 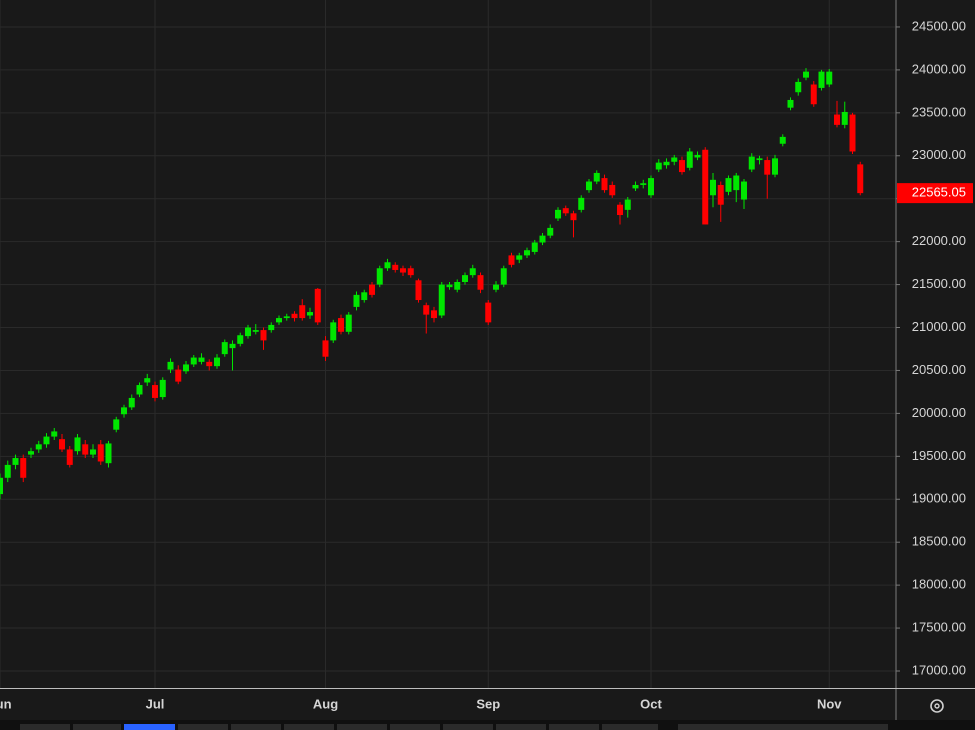 I want to click on y-tick-label: 18500.00, so click(x=939, y=541).